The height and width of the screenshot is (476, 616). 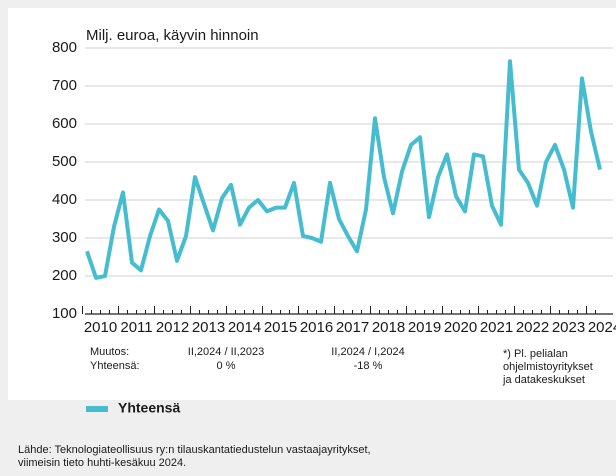 I want to click on x-tick-label: 2023, so click(x=568, y=327).